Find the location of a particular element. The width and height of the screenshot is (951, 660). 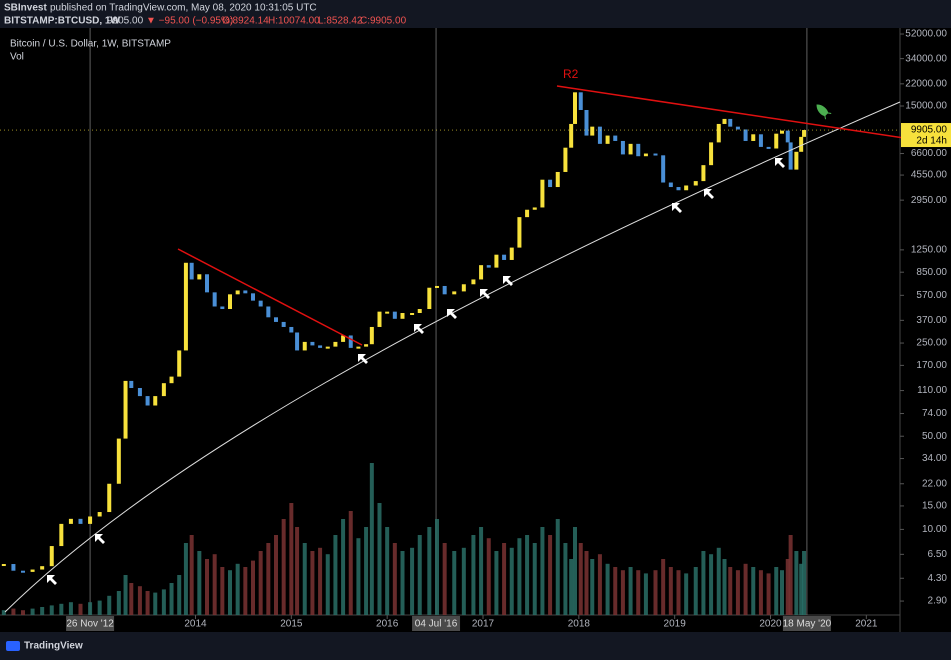

footer-bar is located at coordinates (475, 646).